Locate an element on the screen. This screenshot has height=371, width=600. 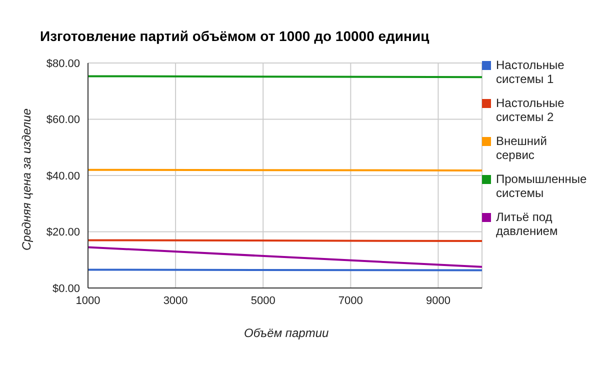
legend-label: Внешний сервис is located at coordinates (522, 148).